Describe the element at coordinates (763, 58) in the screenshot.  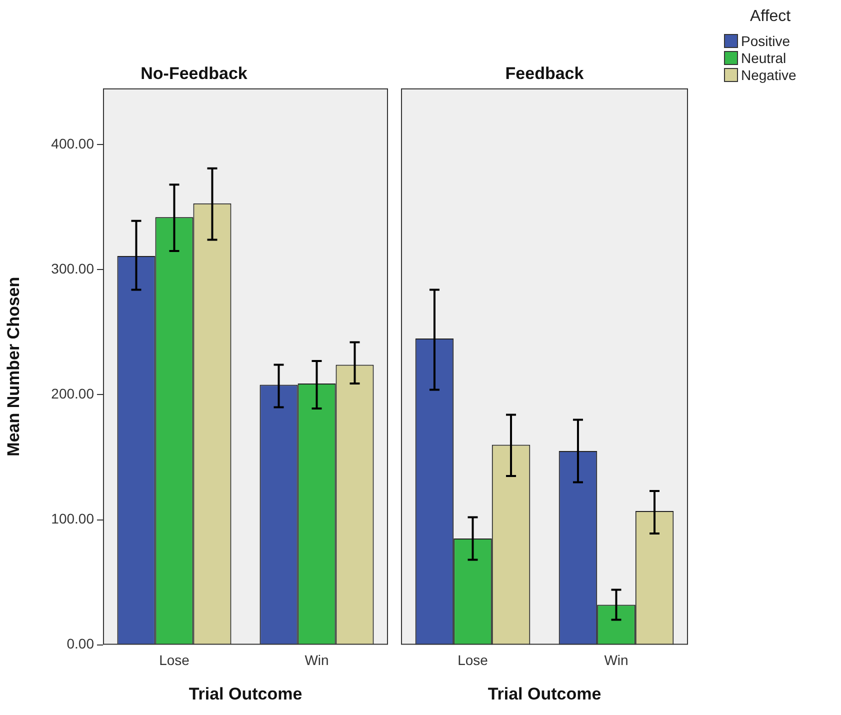
I see `legend-label: Neutral` at that location.